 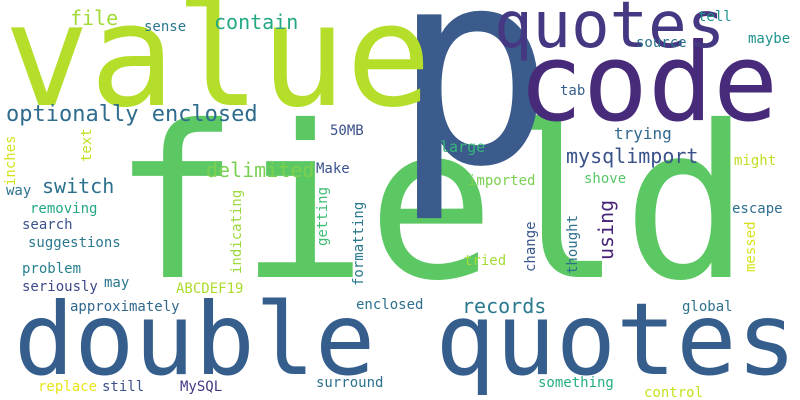 What do you see at coordinates (531, 246) in the screenshot?
I see `word-change: change` at bounding box center [531, 246].